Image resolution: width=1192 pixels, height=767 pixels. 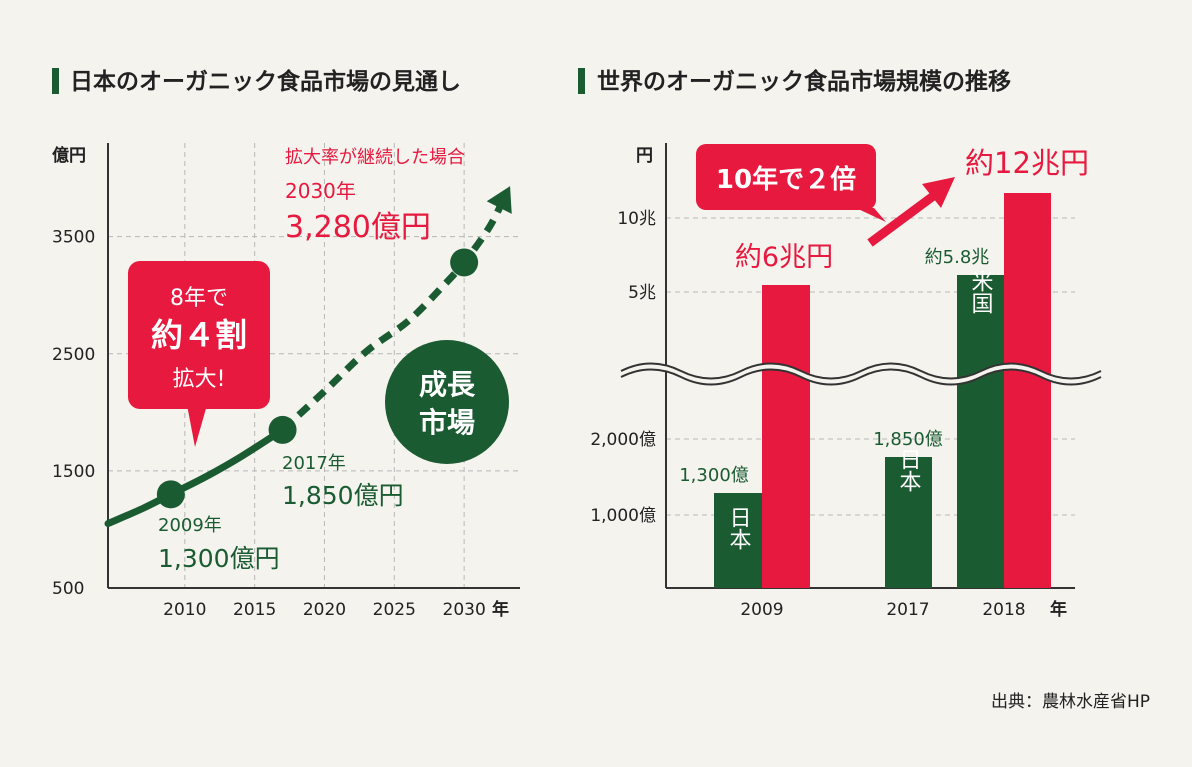 I want to click on x-category-2017: 2017, so click(x=907, y=610).